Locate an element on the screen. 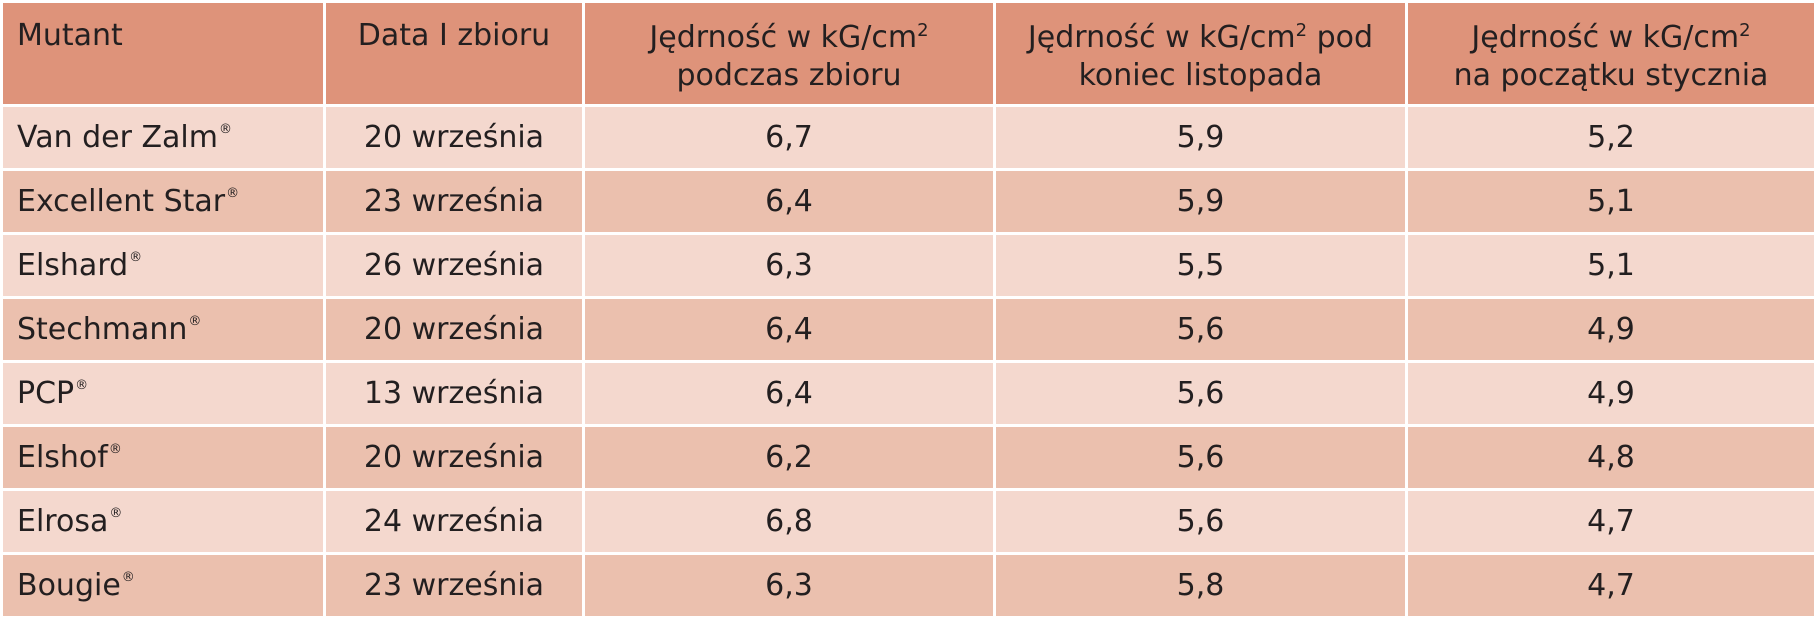 This screenshot has width=1814, height=619. table-row: Bougie® 23 września 6,3 5,8 4,7 is located at coordinates (908, 586).